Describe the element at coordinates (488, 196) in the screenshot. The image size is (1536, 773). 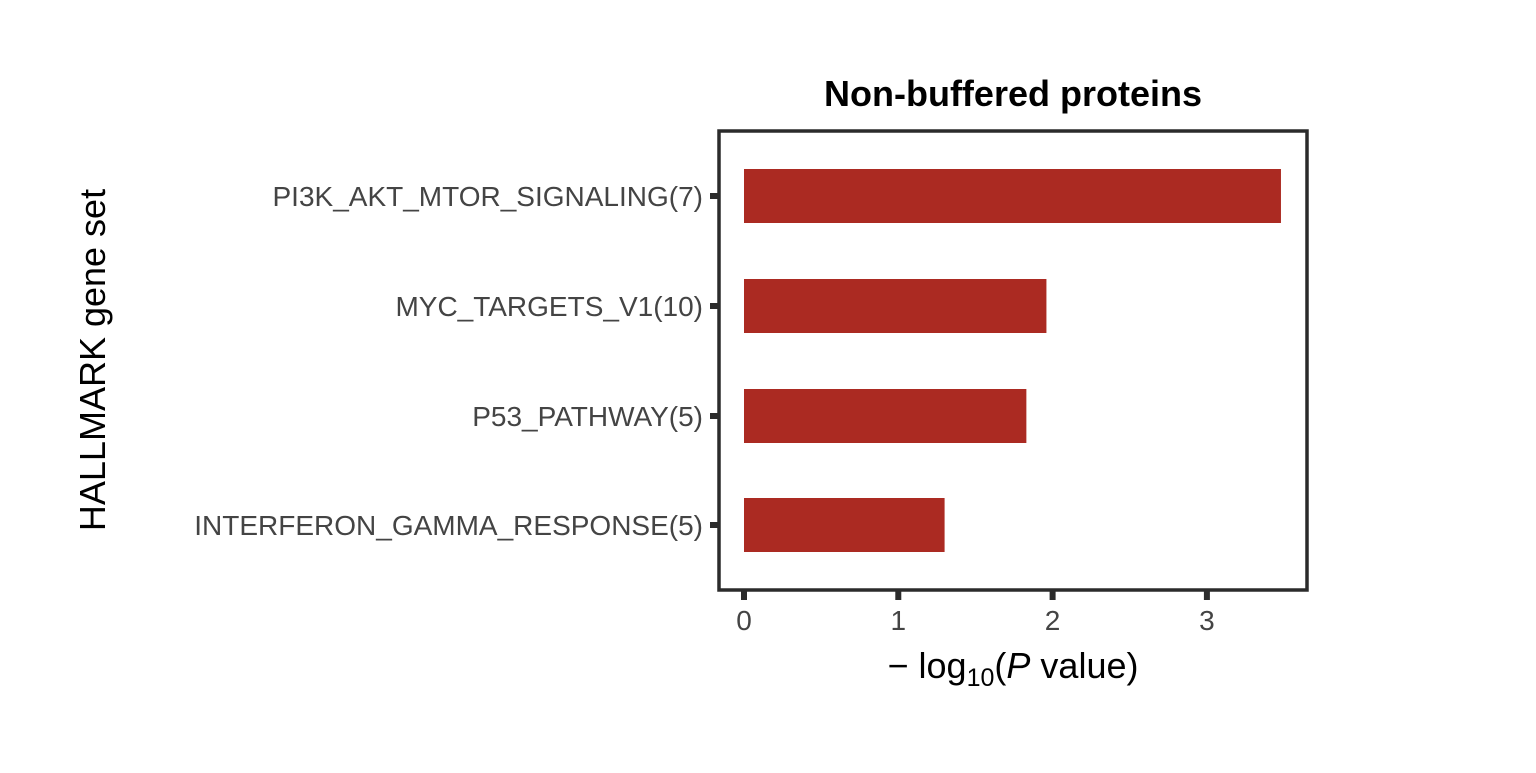
I see `y-tick-label: PI3K_AKT_MTOR_SIGNALING(7)` at that location.